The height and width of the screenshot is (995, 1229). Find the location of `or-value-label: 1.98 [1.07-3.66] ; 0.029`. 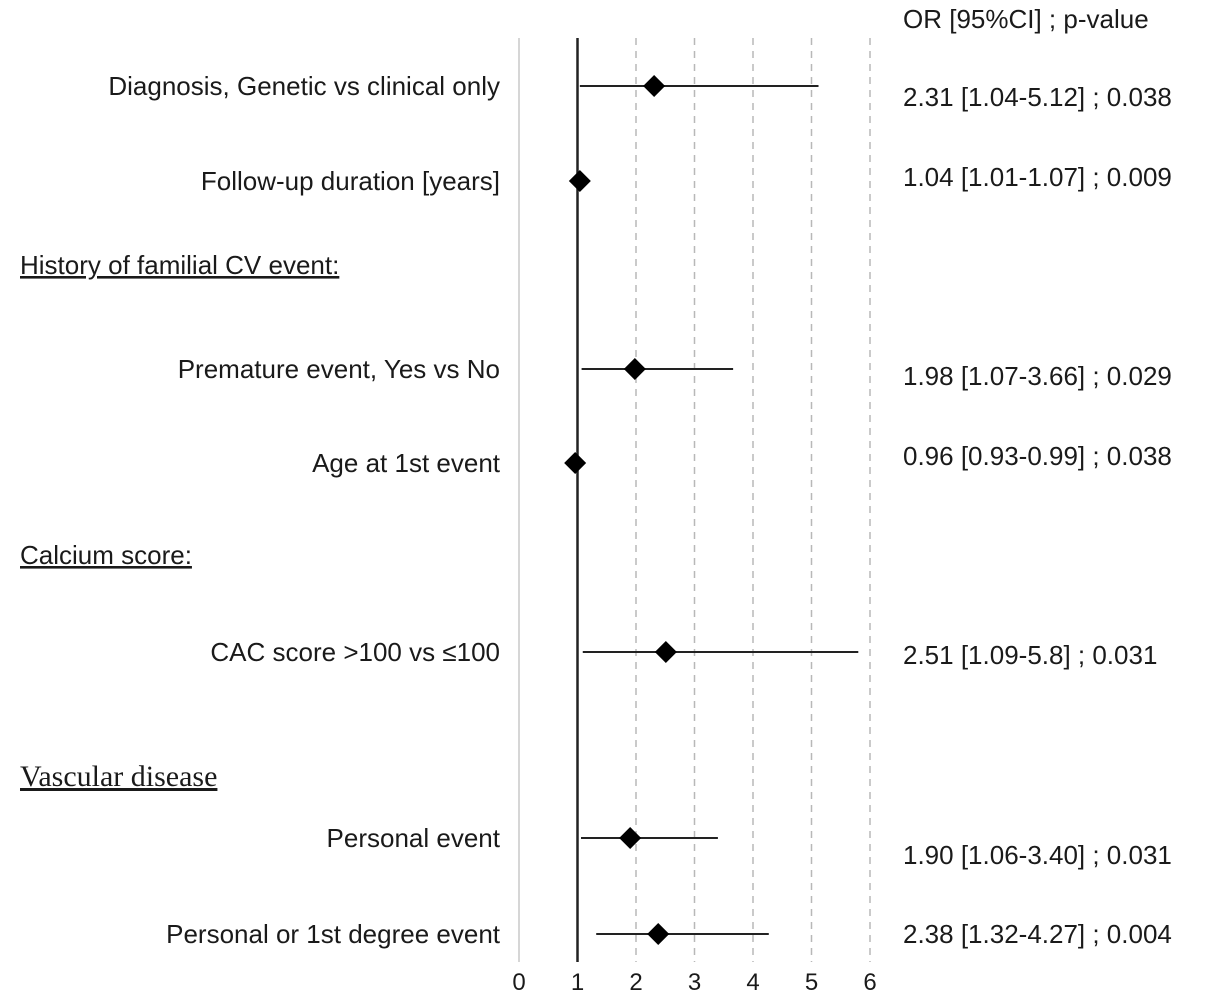

or-value-label: 1.98 [1.07-3.66] ; 0.029 is located at coordinates (1037, 376).